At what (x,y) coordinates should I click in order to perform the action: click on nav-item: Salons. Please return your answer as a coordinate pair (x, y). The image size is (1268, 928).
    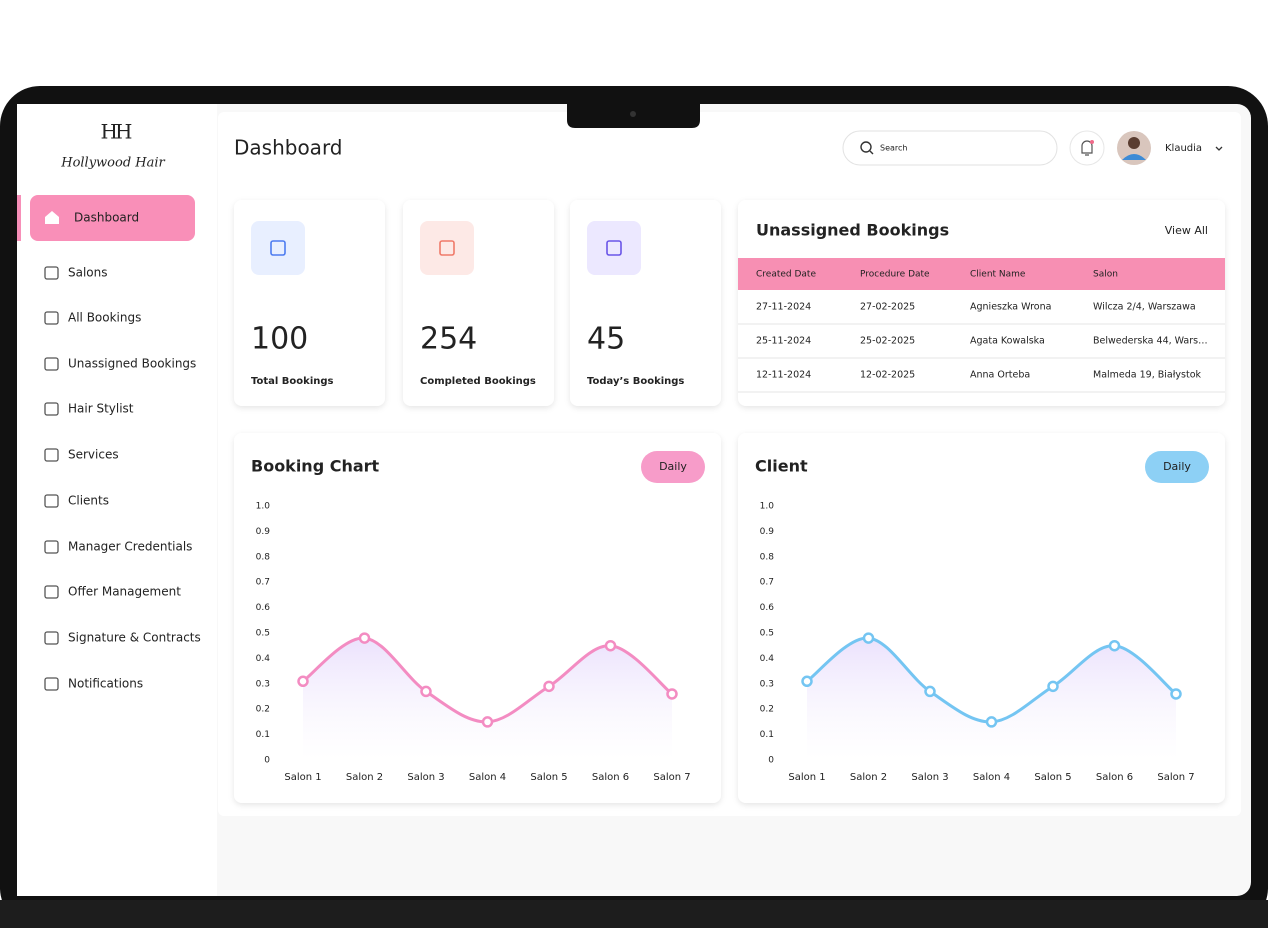
    Looking at the image, I should click on (88, 273).